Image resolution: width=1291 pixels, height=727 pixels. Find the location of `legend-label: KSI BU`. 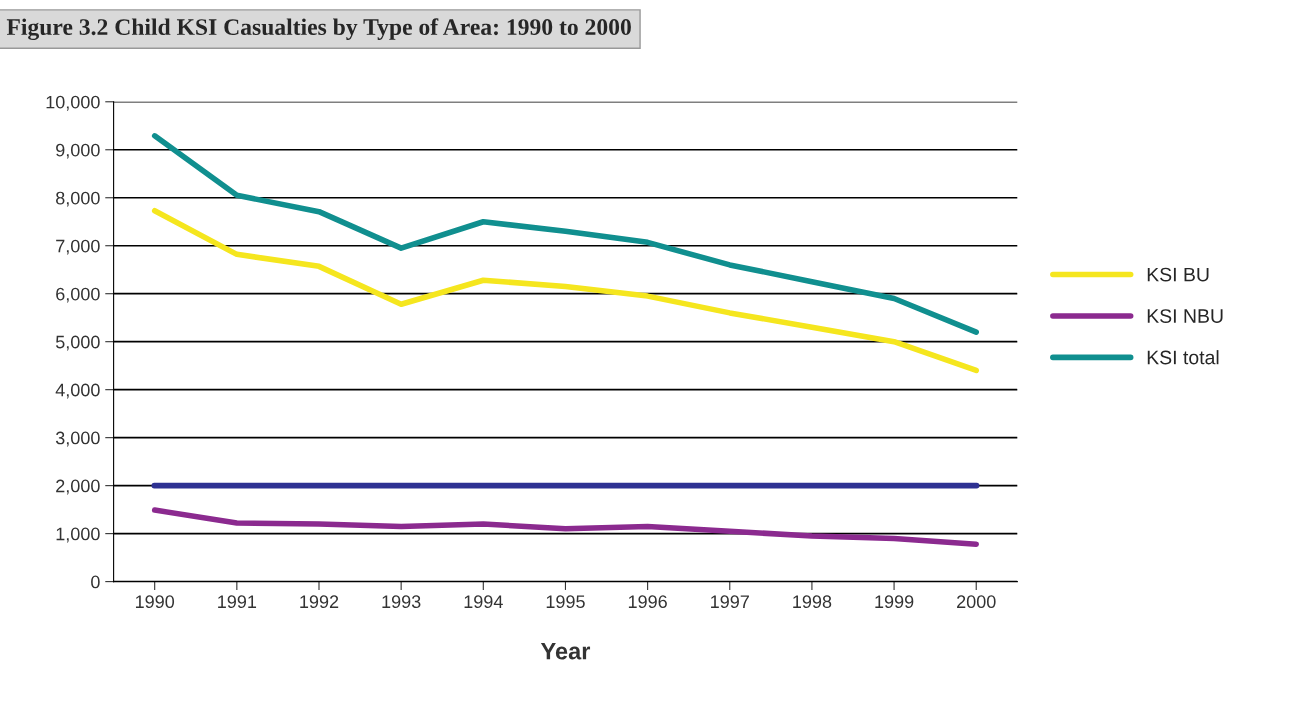

legend-label: KSI BU is located at coordinates (1178, 274).